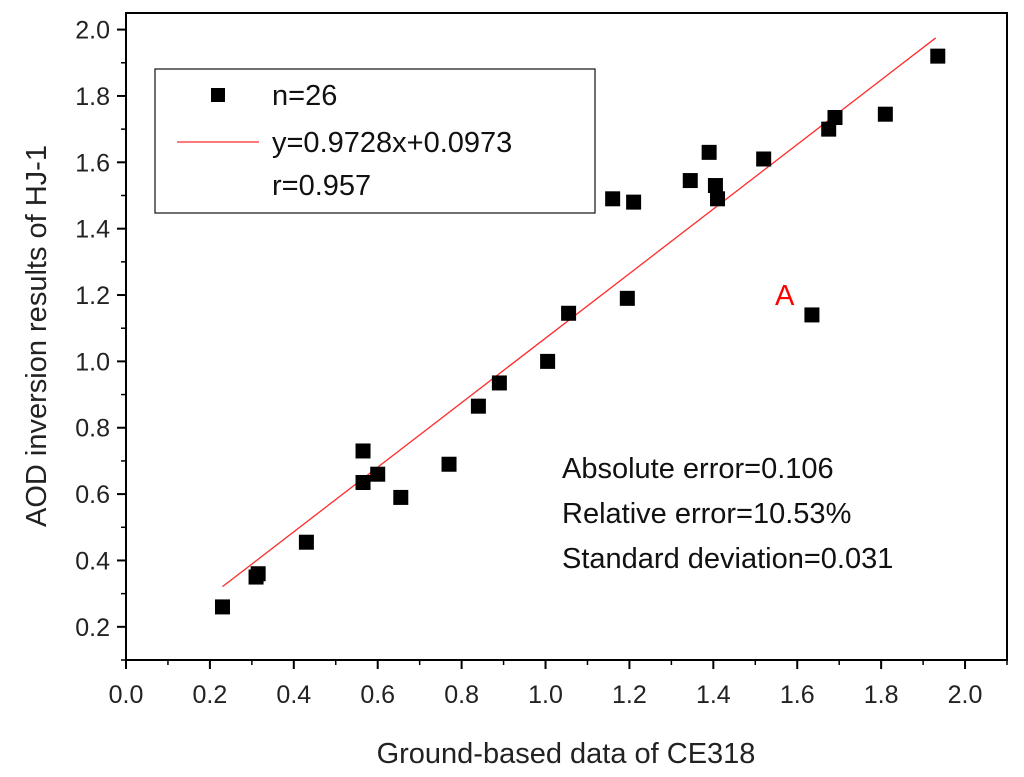  Describe the element at coordinates (92, 296) in the screenshot. I see `y-tick-label: 1.2` at that location.